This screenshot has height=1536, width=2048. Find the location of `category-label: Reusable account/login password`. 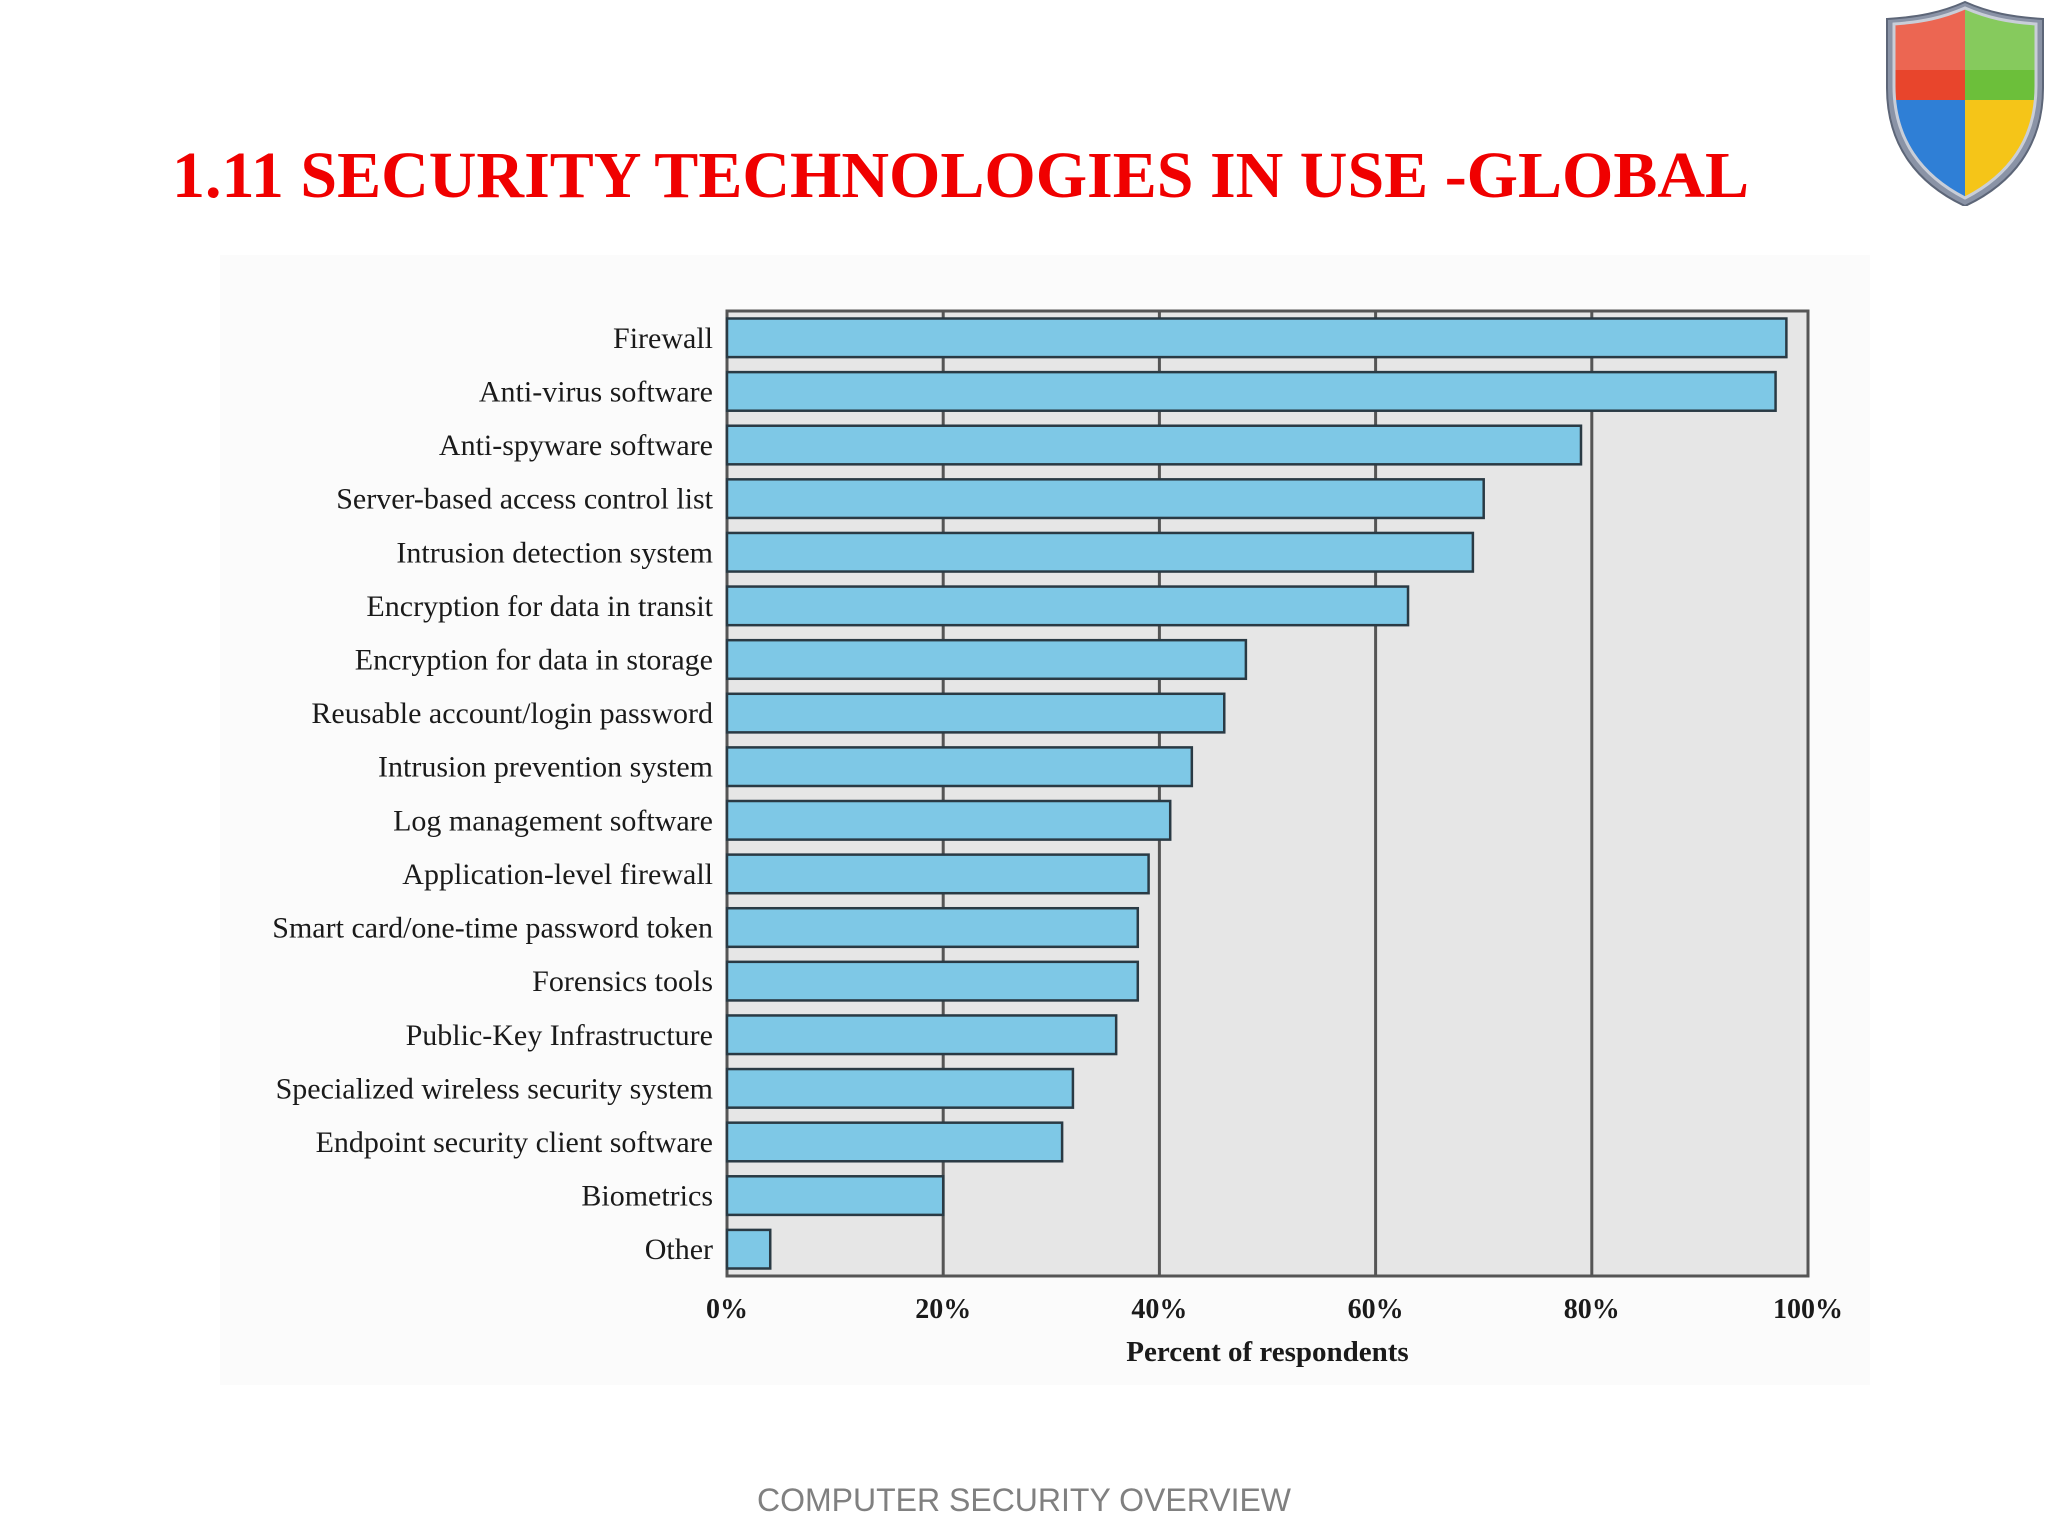

category-label: Reusable account/login password is located at coordinates (512, 713).